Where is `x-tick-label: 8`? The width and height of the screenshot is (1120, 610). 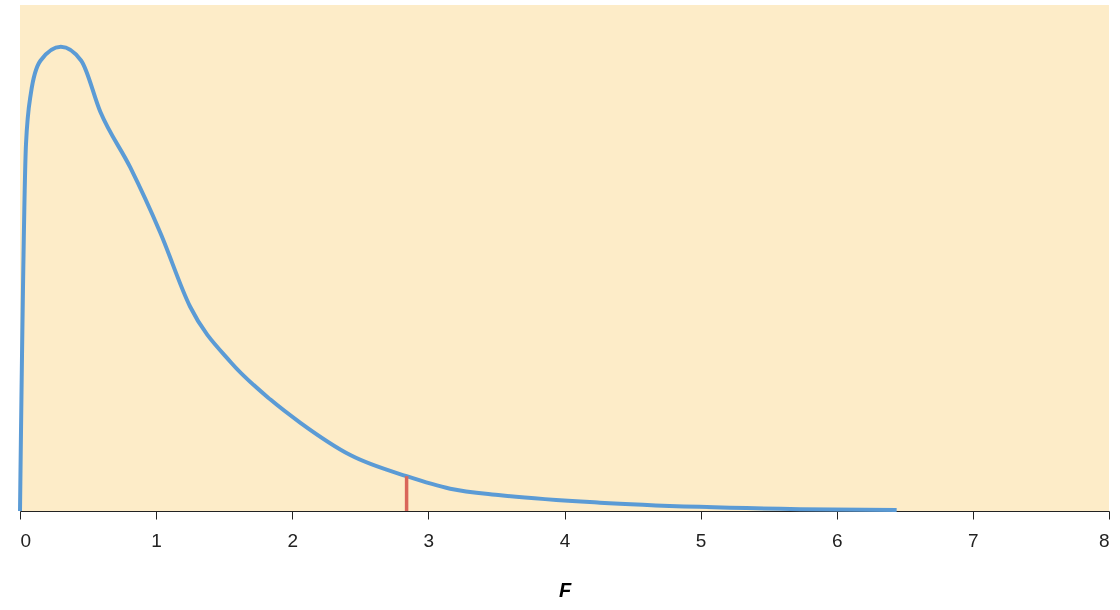
x-tick-label: 8 is located at coordinates (1104, 540).